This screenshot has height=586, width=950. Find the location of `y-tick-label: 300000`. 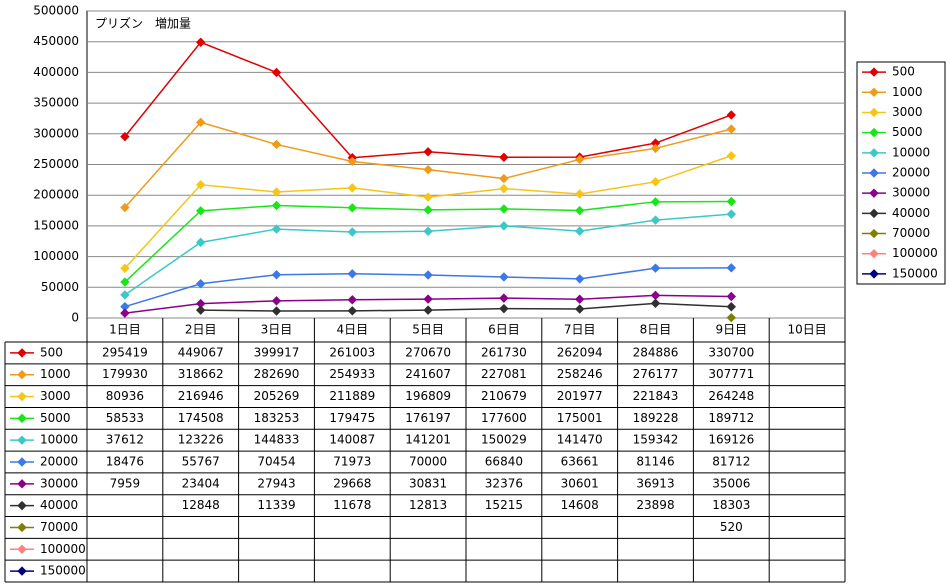

y-tick-label: 300000 is located at coordinates (56, 133).